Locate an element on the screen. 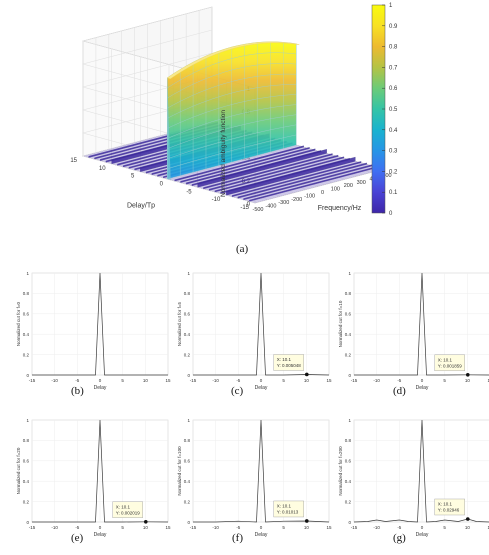  frequency-tick-label: 100 is located at coordinates (335, 190).